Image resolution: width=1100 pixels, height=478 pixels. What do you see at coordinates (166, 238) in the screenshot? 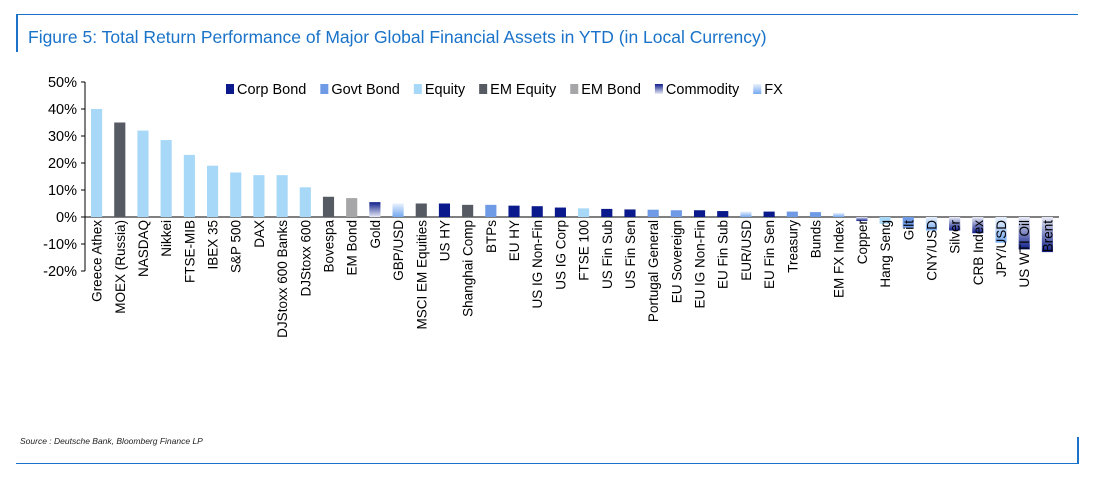
I see `x-tick-label: Nikkei` at bounding box center [166, 238].